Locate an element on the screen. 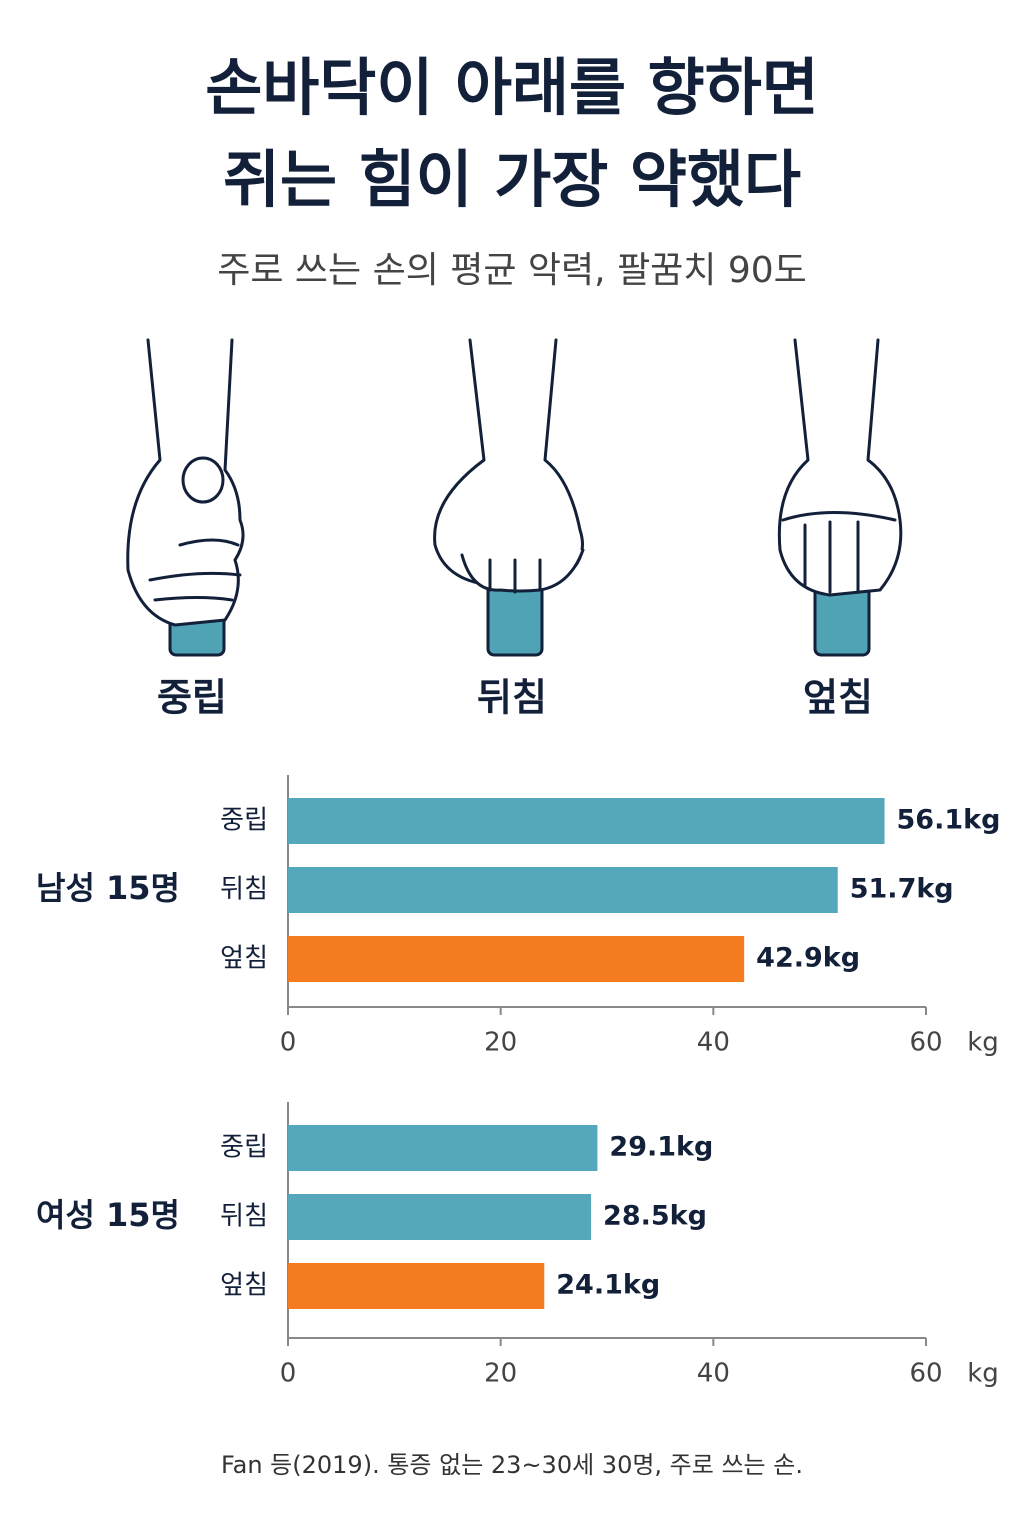  group-label: 남성 15명 is located at coordinates (108, 888).